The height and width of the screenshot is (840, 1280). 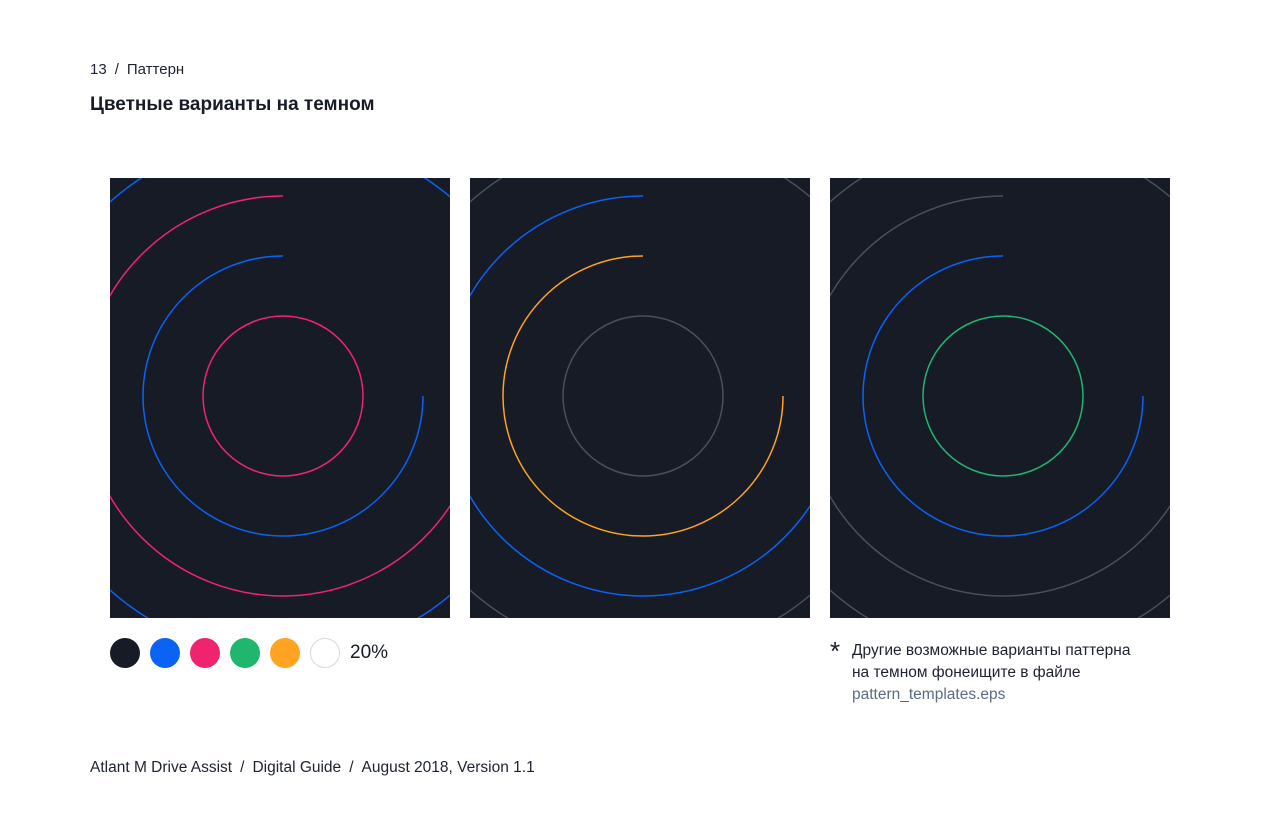 What do you see at coordinates (929, 694) in the screenshot?
I see `file-link: pattern_templates.eps` at bounding box center [929, 694].